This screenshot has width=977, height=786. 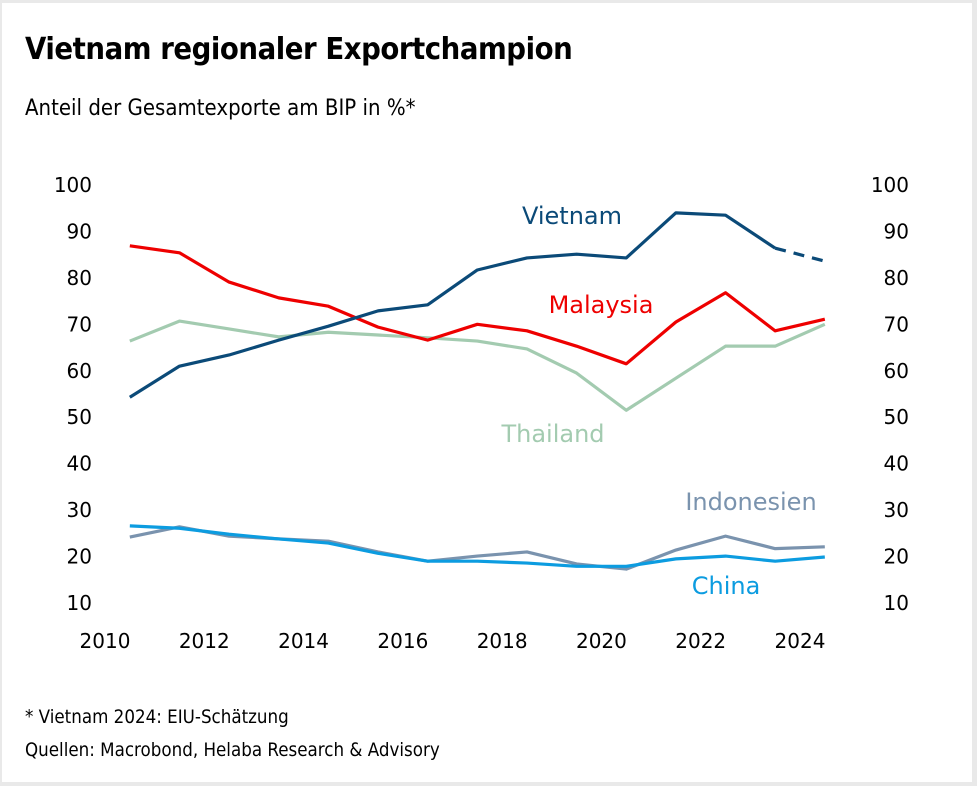 What do you see at coordinates (601, 641) in the screenshot?
I see `x-tick-label: 2020` at bounding box center [601, 641].